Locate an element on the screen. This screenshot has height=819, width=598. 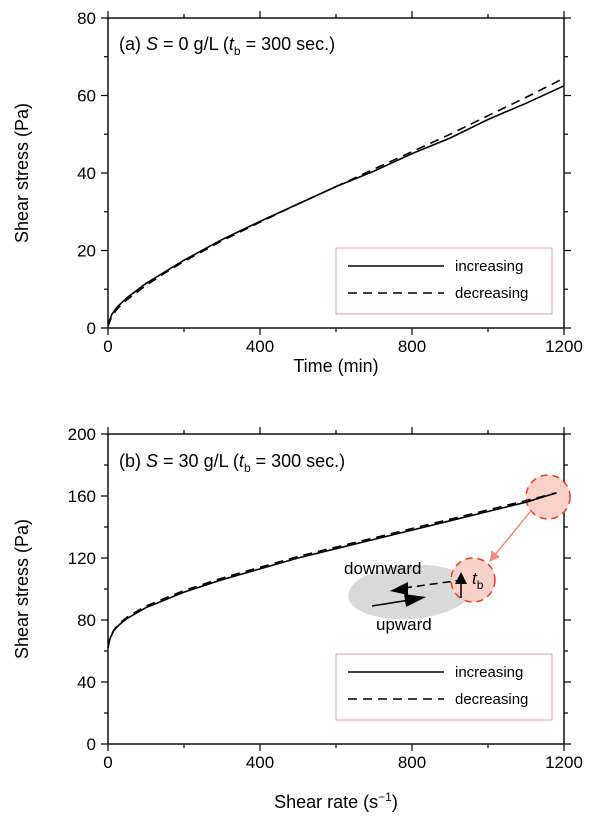
panel-b-xtick-label: 0 is located at coordinates (107, 762).